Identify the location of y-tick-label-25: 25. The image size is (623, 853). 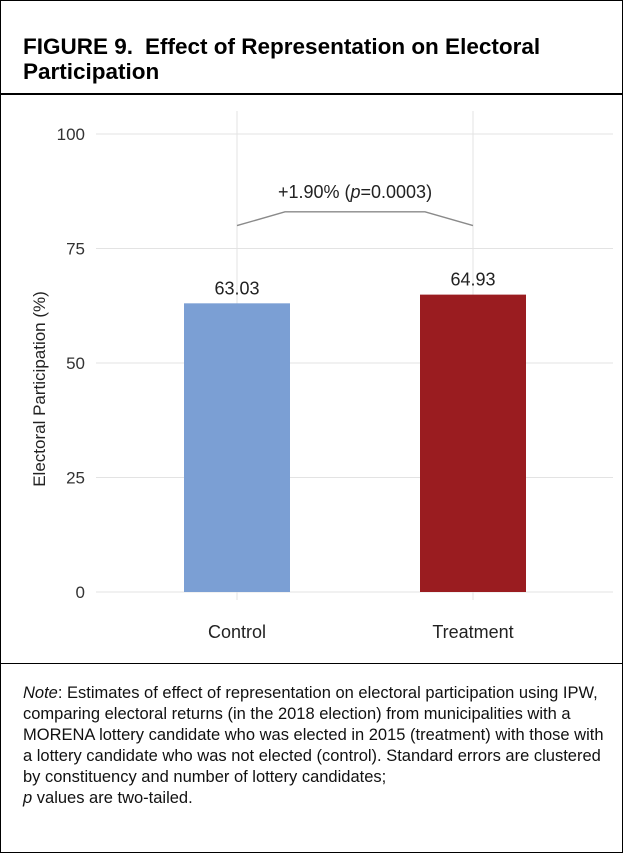
(75, 478).